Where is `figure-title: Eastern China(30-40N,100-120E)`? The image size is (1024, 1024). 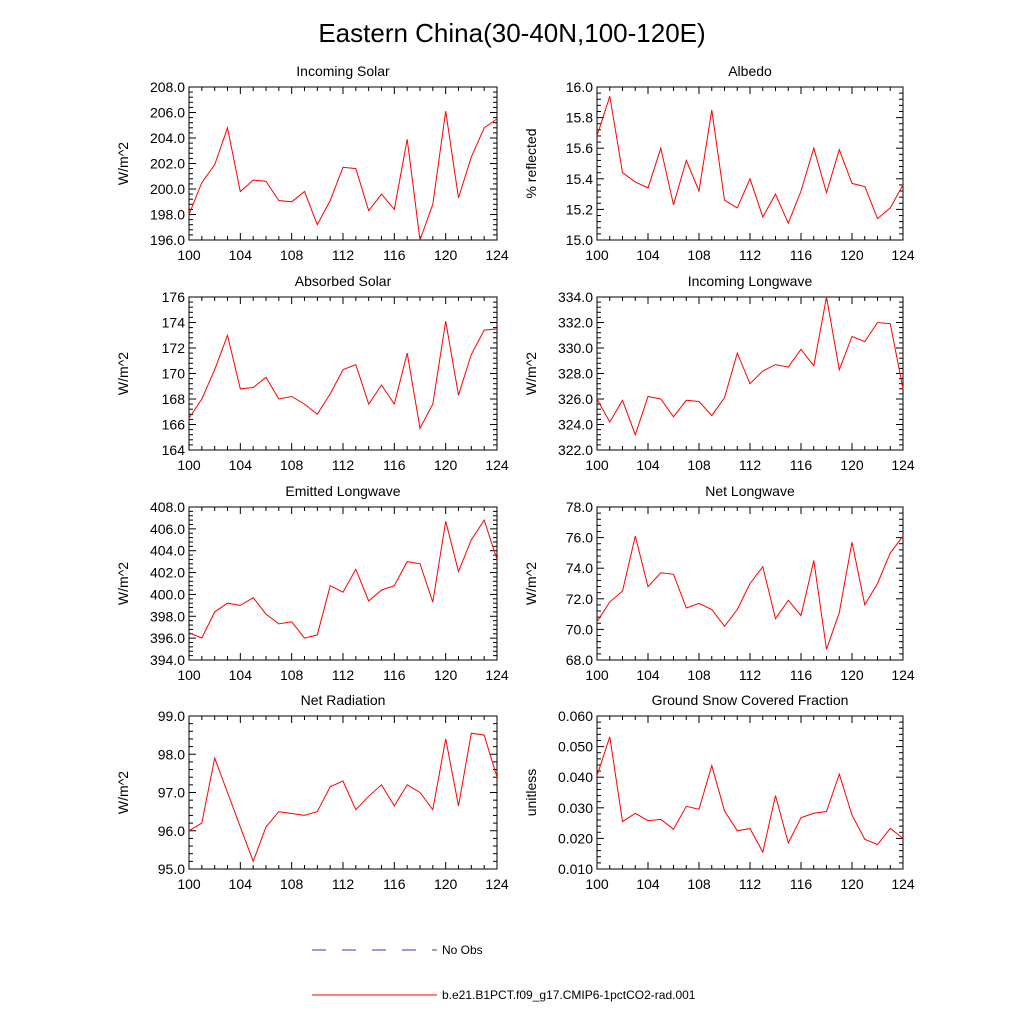
figure-title: Eastern China(30-40N,100-120E) is located at coordinates (511, 33).